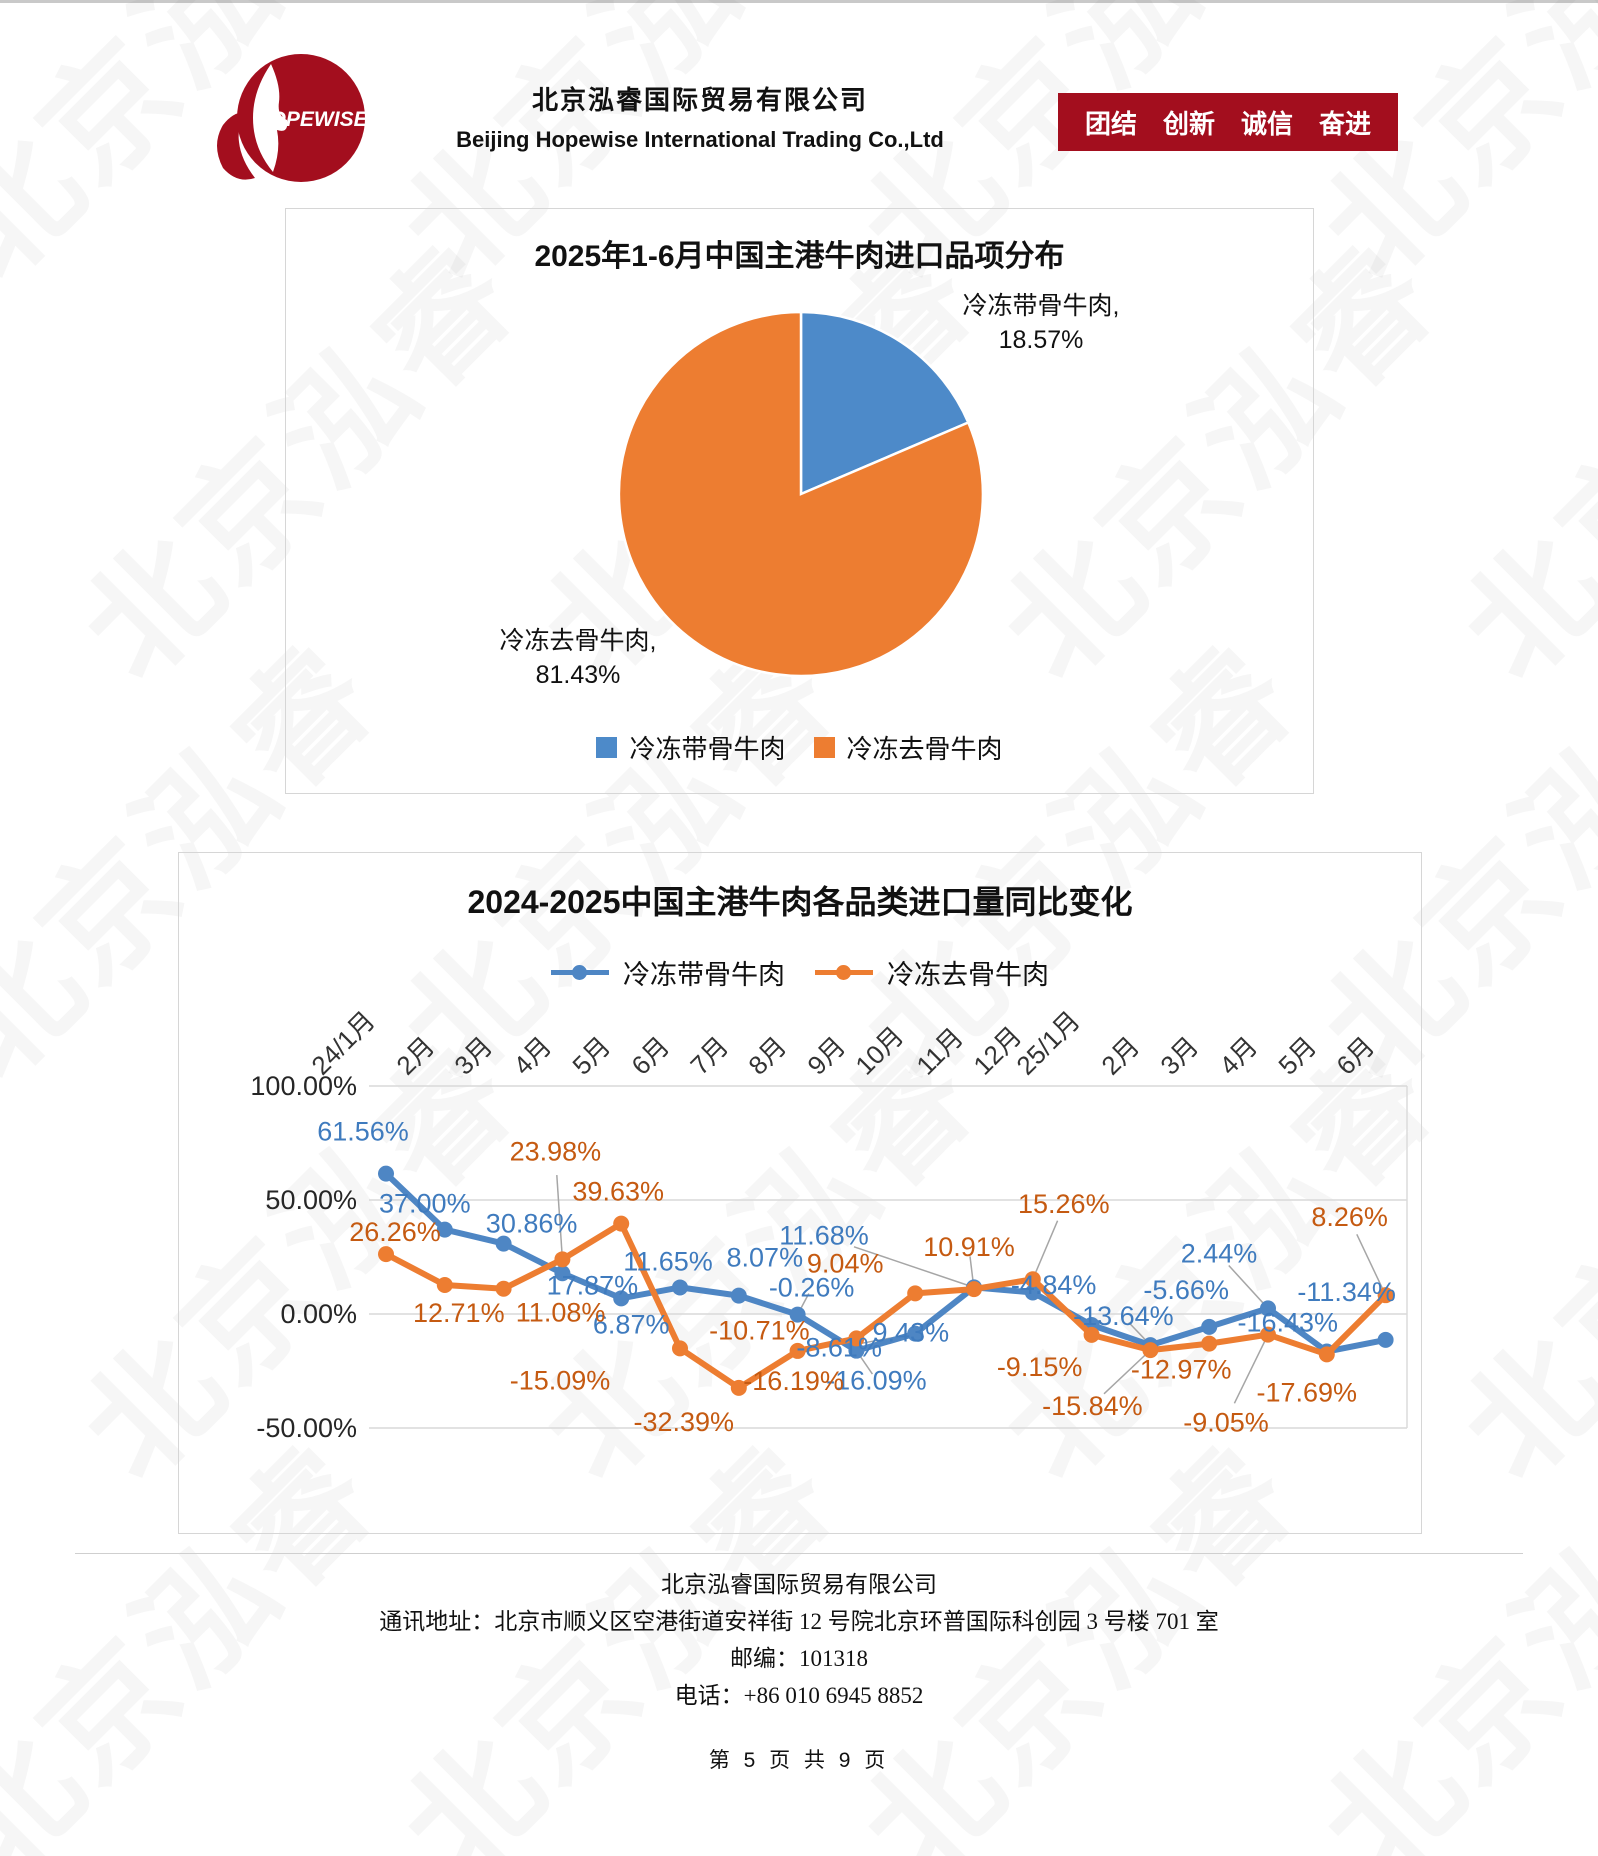  I want to click on data-label-1-11: 15.26%, so click(1064, 1204).